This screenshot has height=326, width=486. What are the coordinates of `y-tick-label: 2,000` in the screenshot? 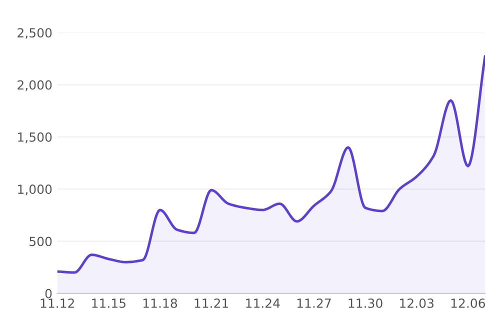 It's located at (35, 85).